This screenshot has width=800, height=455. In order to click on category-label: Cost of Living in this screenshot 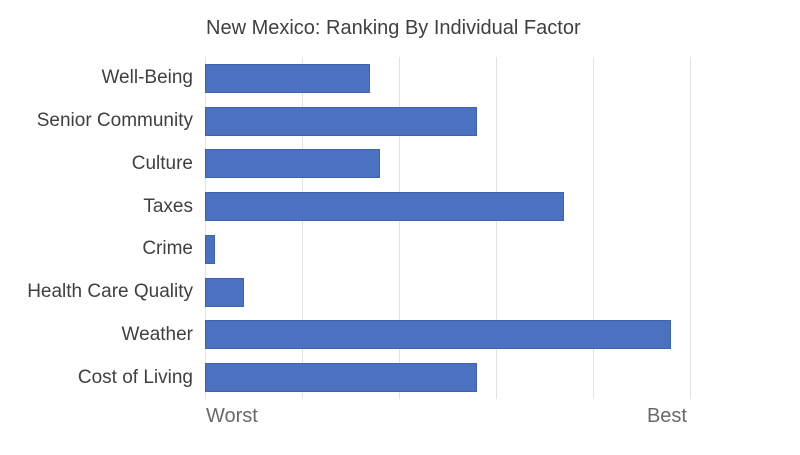, I will do `click(135, 377)`.